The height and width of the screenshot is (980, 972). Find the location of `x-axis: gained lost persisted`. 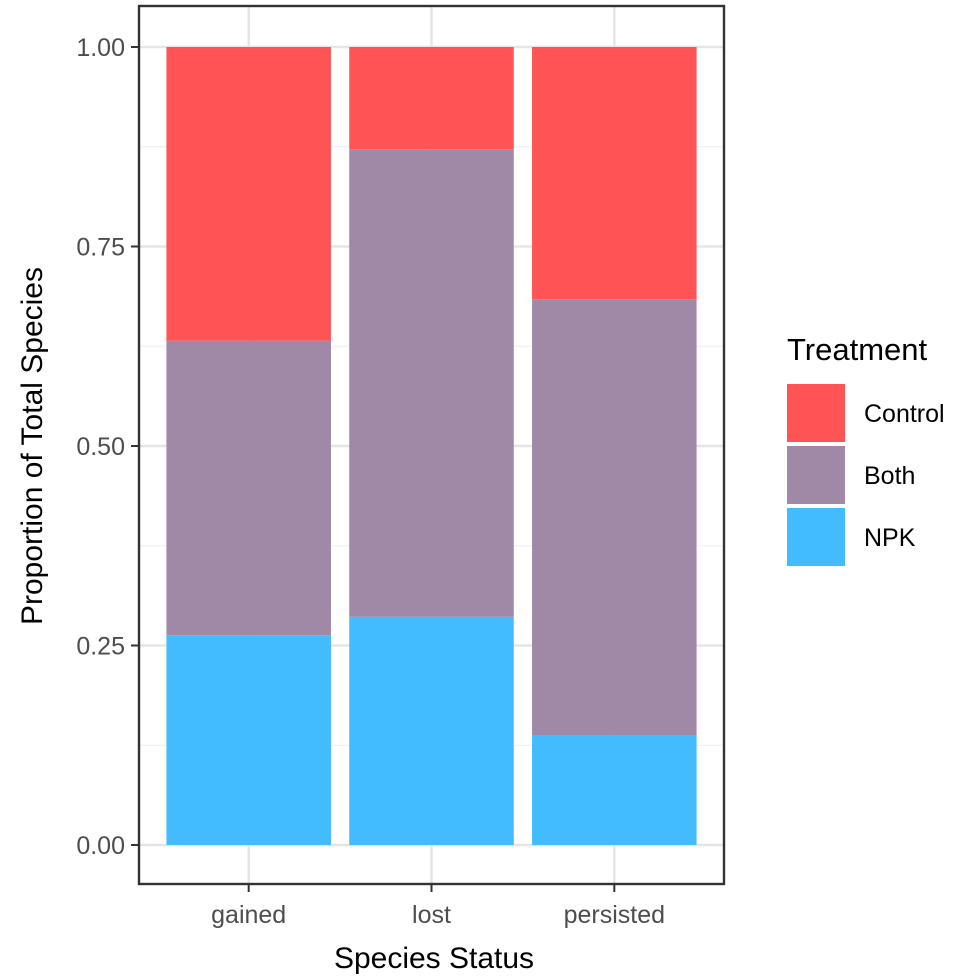

x-axis: gained lost persisted is located at coordinates (438, 906).